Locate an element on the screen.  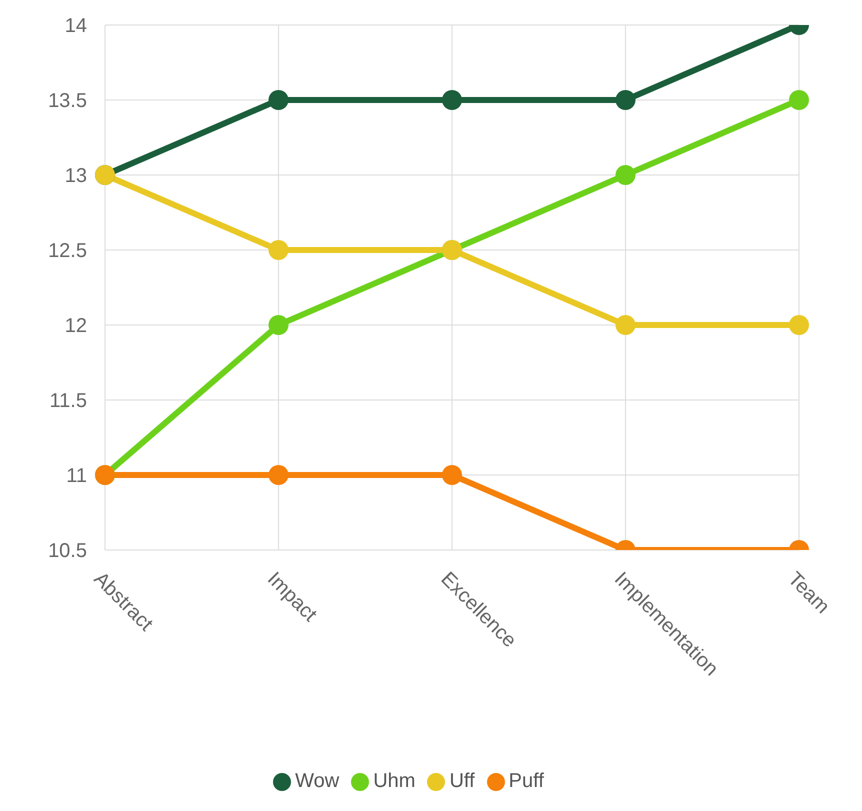
y-tick-label: 11.5 is located at coordinates (68, 401).